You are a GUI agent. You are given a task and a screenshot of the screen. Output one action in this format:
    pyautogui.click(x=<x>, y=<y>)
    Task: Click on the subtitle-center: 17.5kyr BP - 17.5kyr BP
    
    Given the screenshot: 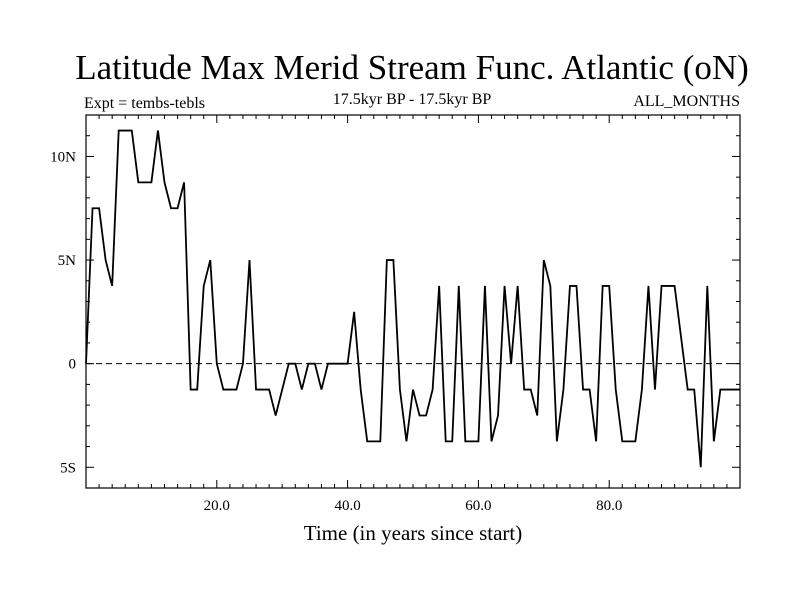 What is the action you would take?
    pyautogui.click(x=412, y=99)
    